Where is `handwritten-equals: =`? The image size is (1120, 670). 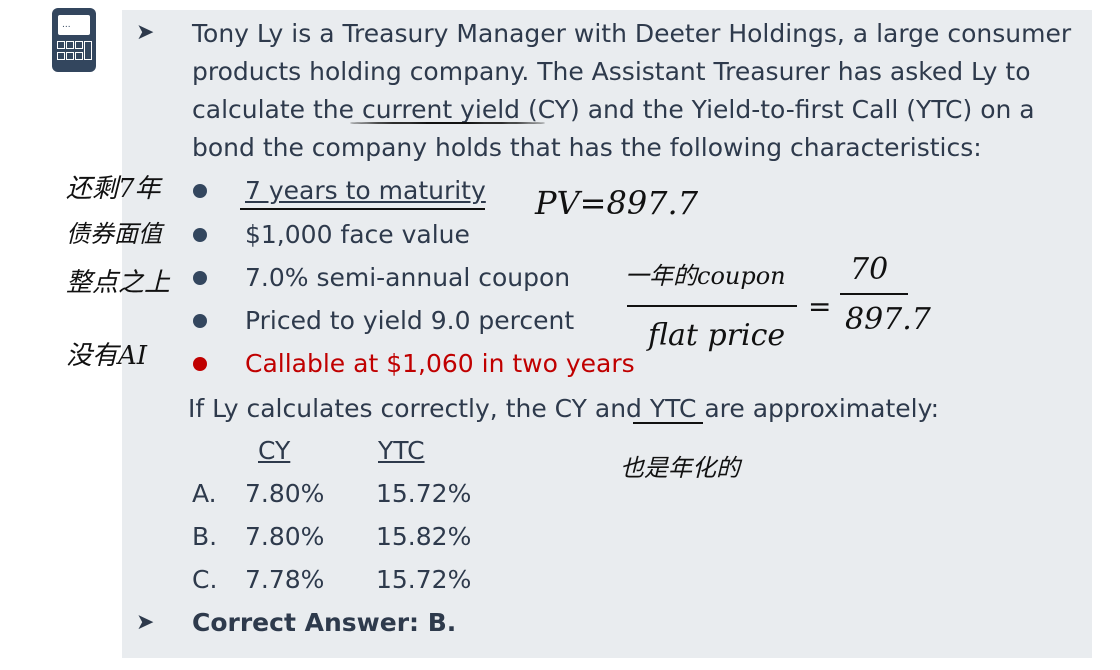
handwritten-equals: = is located at coordinates (820, 306).